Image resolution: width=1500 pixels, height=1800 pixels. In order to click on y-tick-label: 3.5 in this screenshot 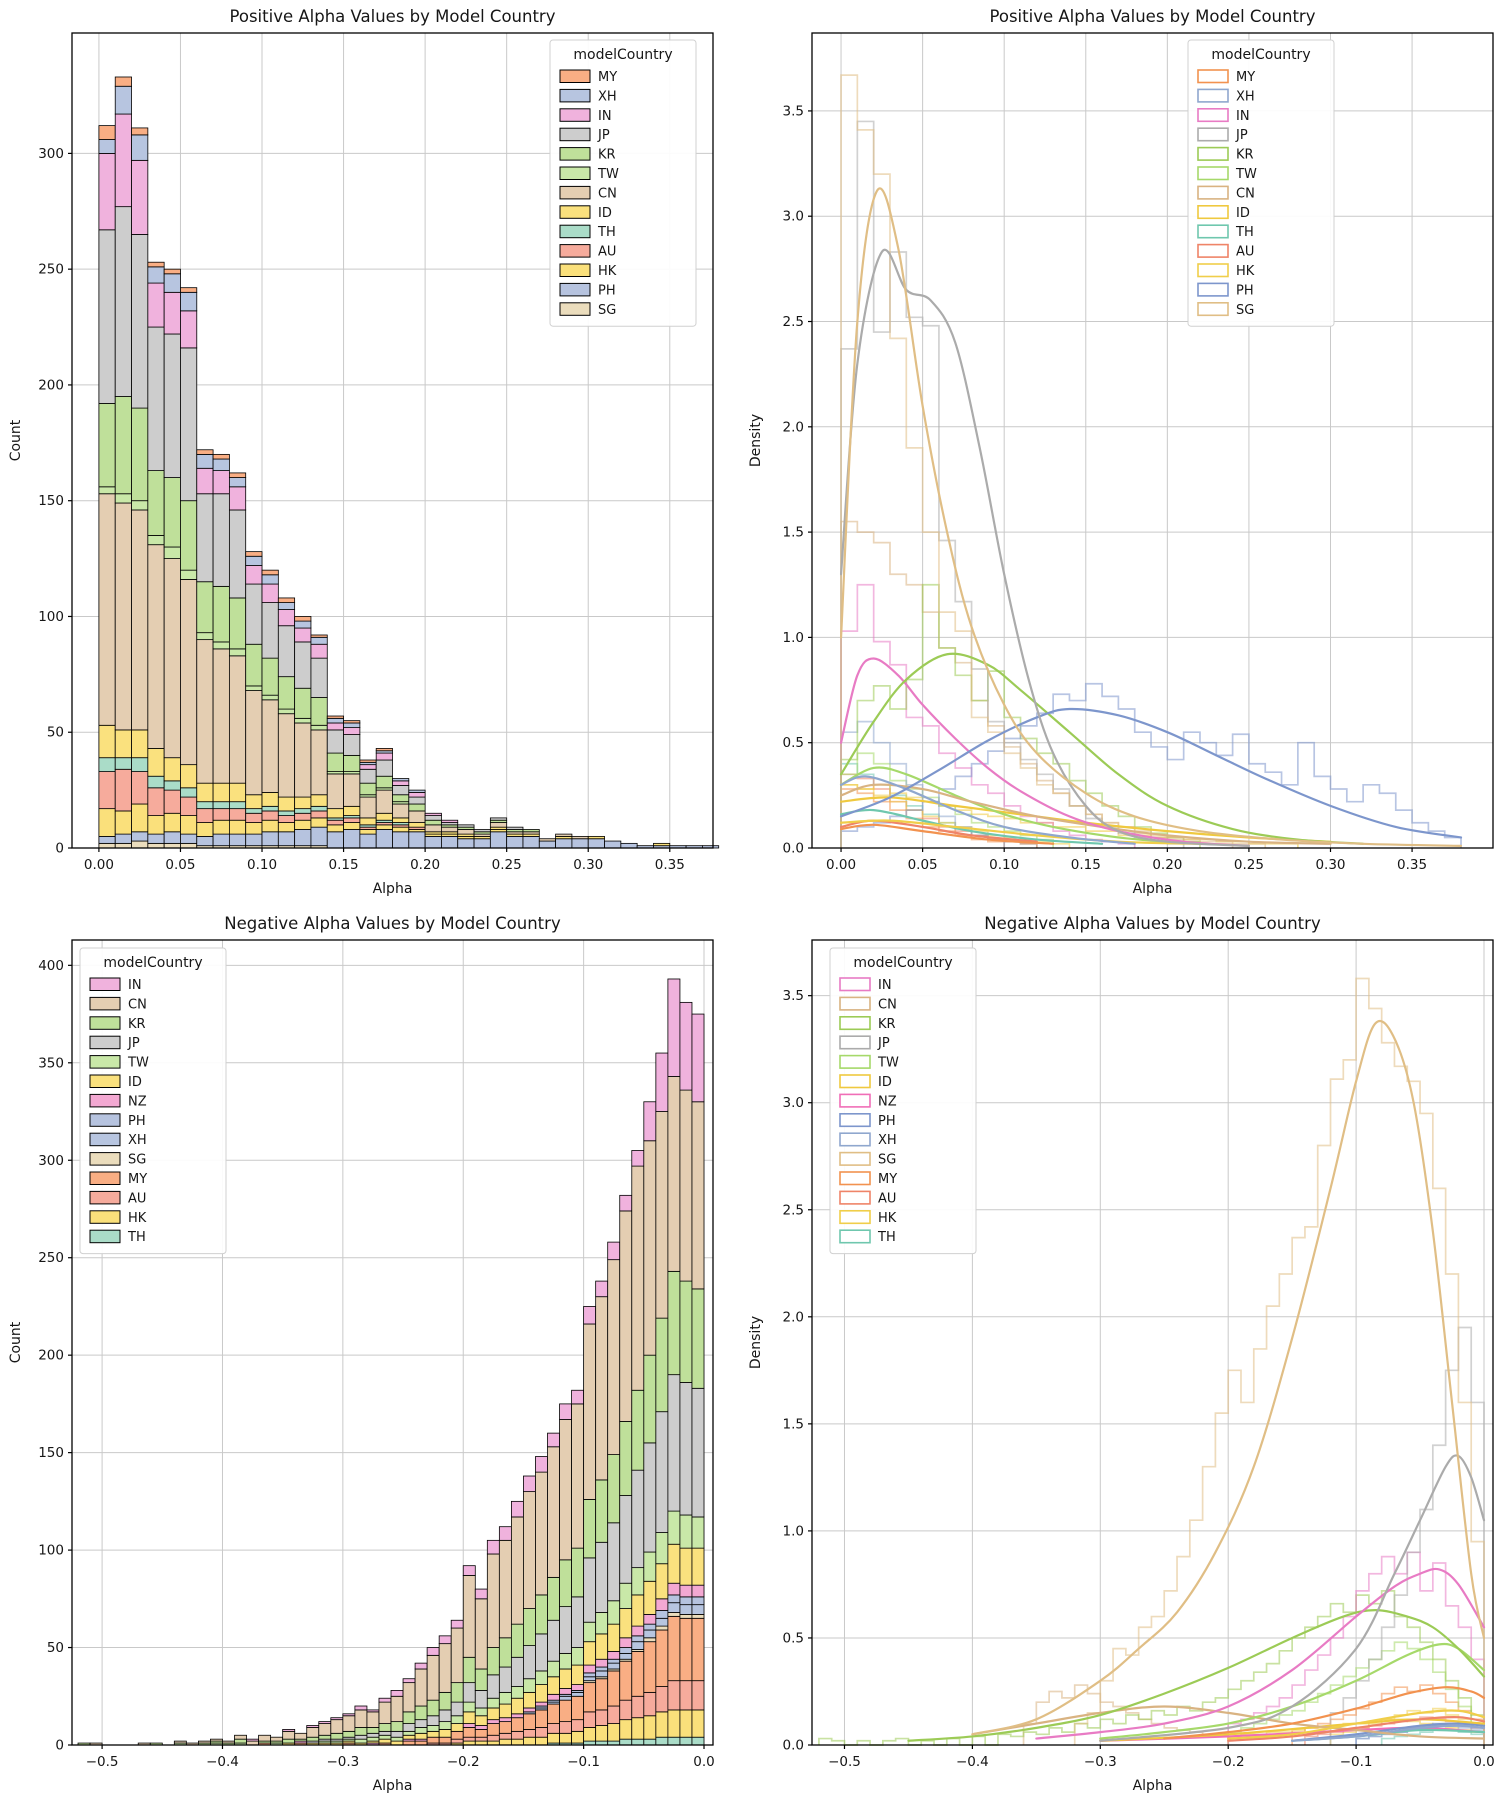, I will do `click(793, 996)`.